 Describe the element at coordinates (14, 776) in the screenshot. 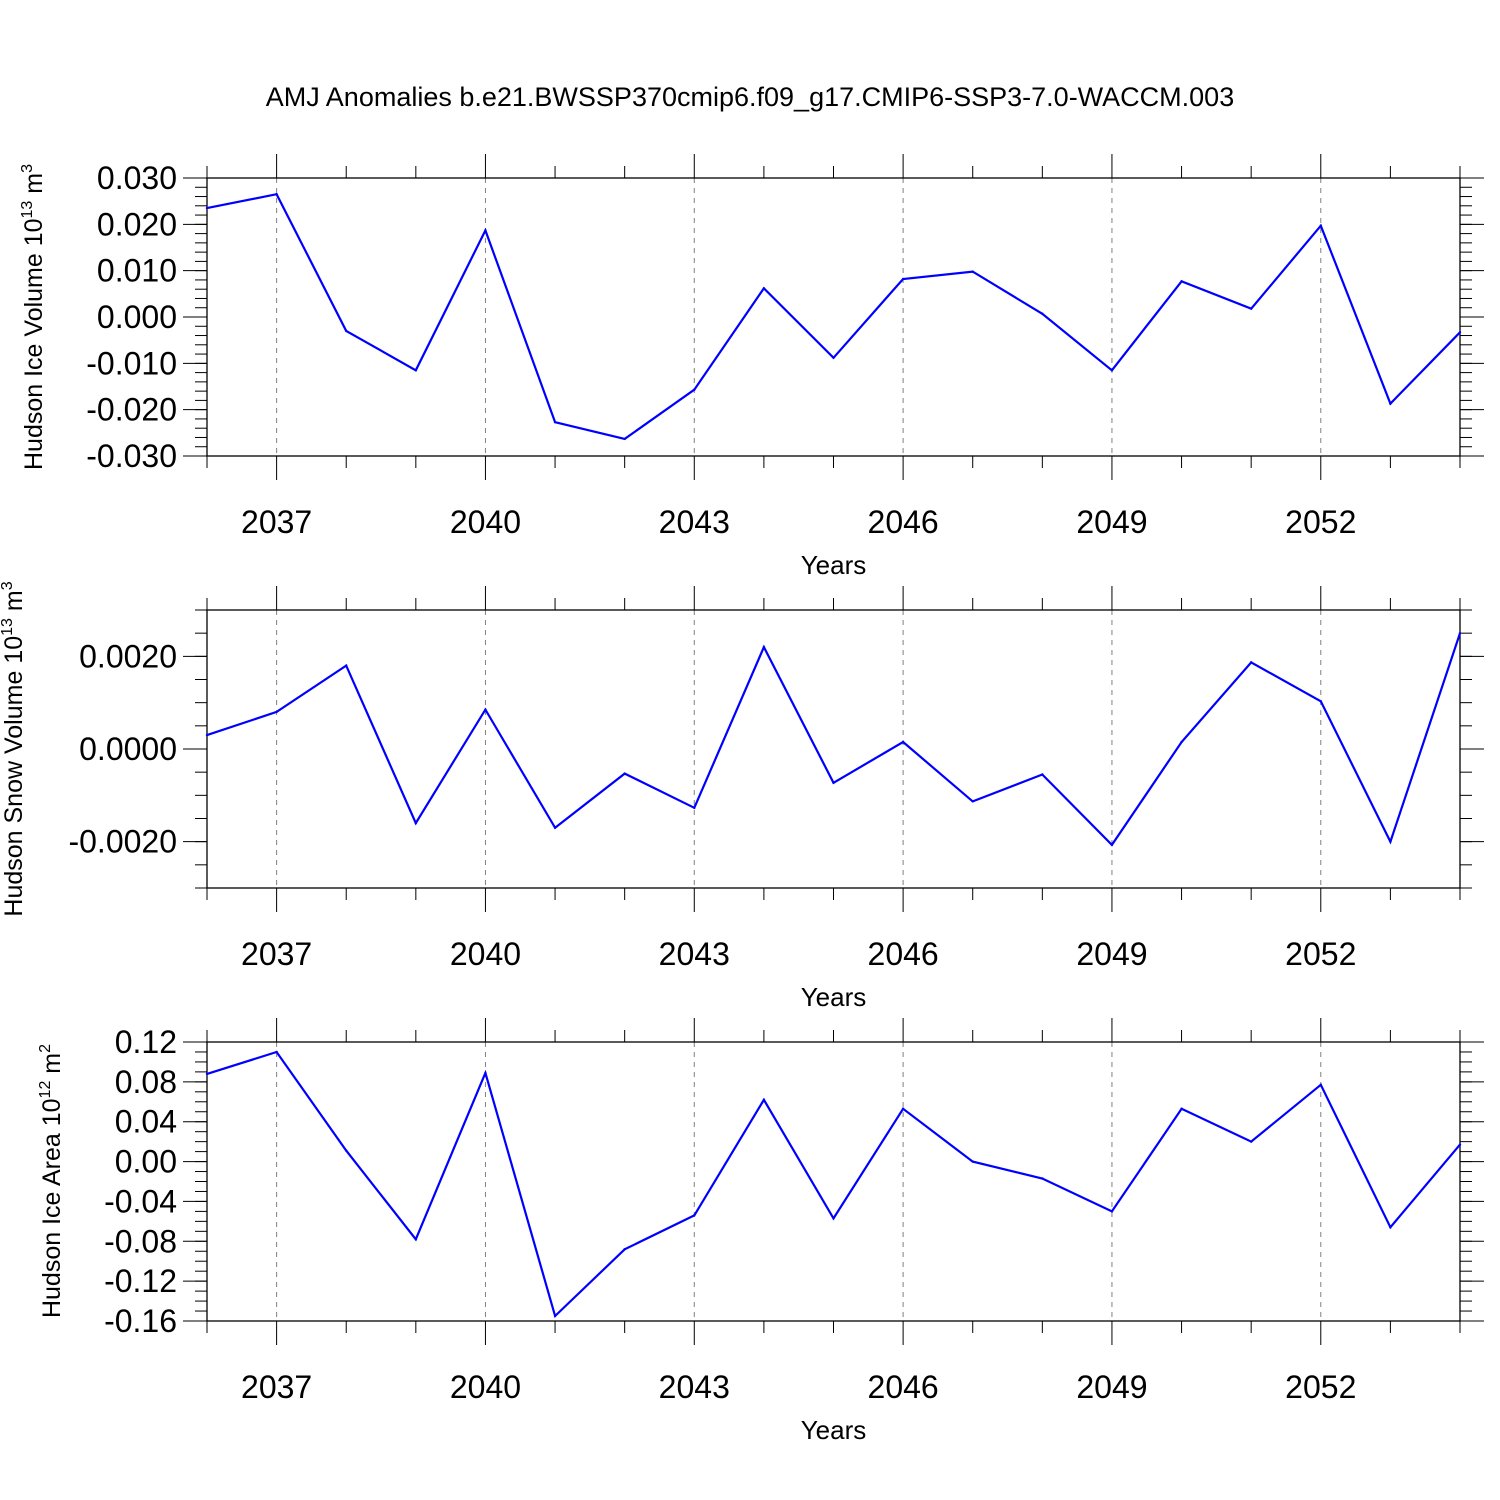

I see `y-axis-label-text: Hudson Snow Volume 10` at that location.